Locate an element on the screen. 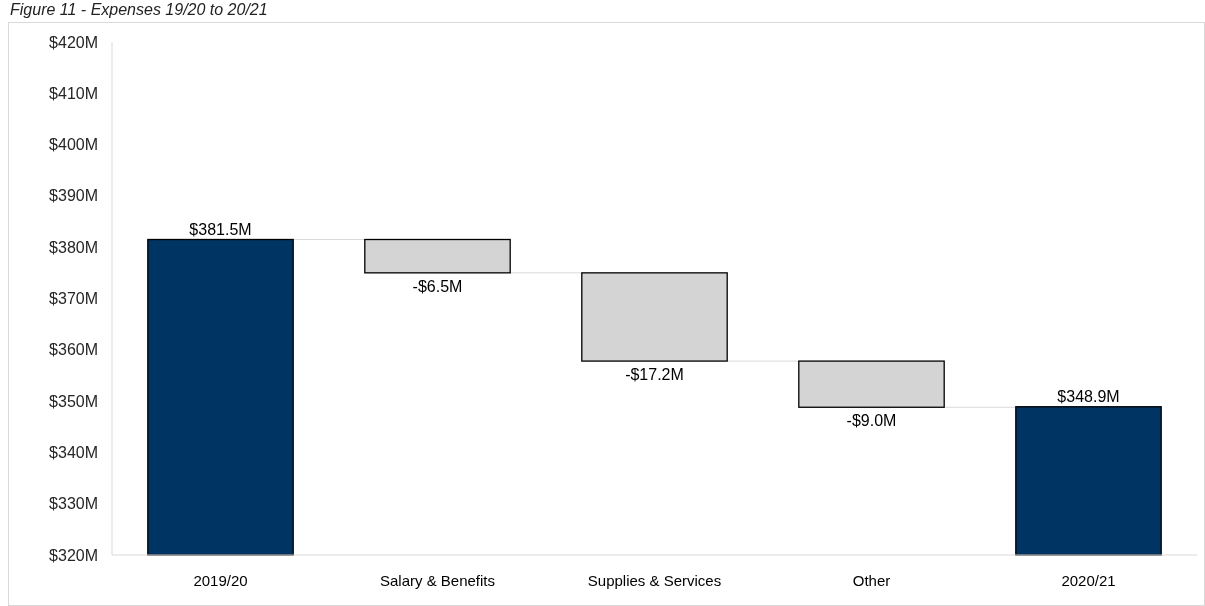 Image resolution: width=1205 pixels, height=606 pixels. y-tick-label: $330M is located at coordinates (73, 504).